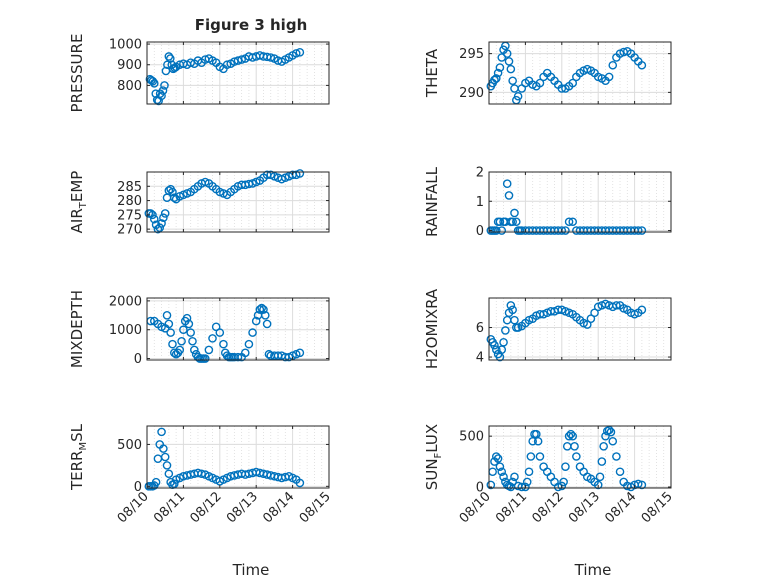 The image size is (778, 583). What do you see at coordinates (78, 457) in the screenshot?
I see `y-axis-label: TERRMSL` at bounding box center [78, 457].